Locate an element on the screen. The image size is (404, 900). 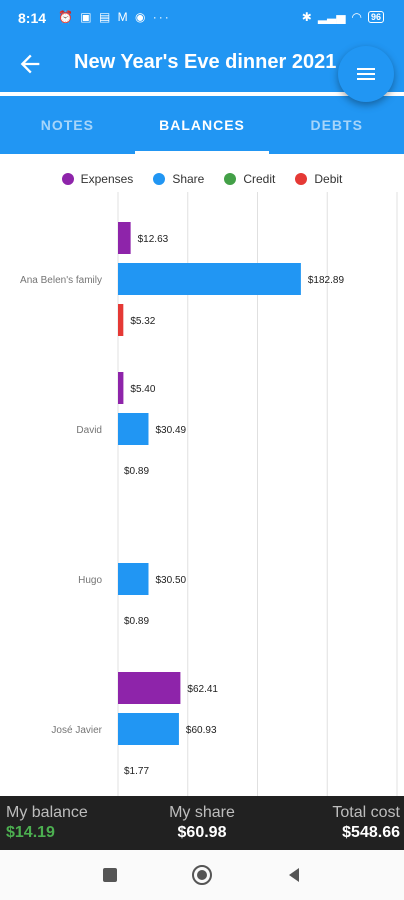
legend-dot-expenses is located at coordinates (67, 179).